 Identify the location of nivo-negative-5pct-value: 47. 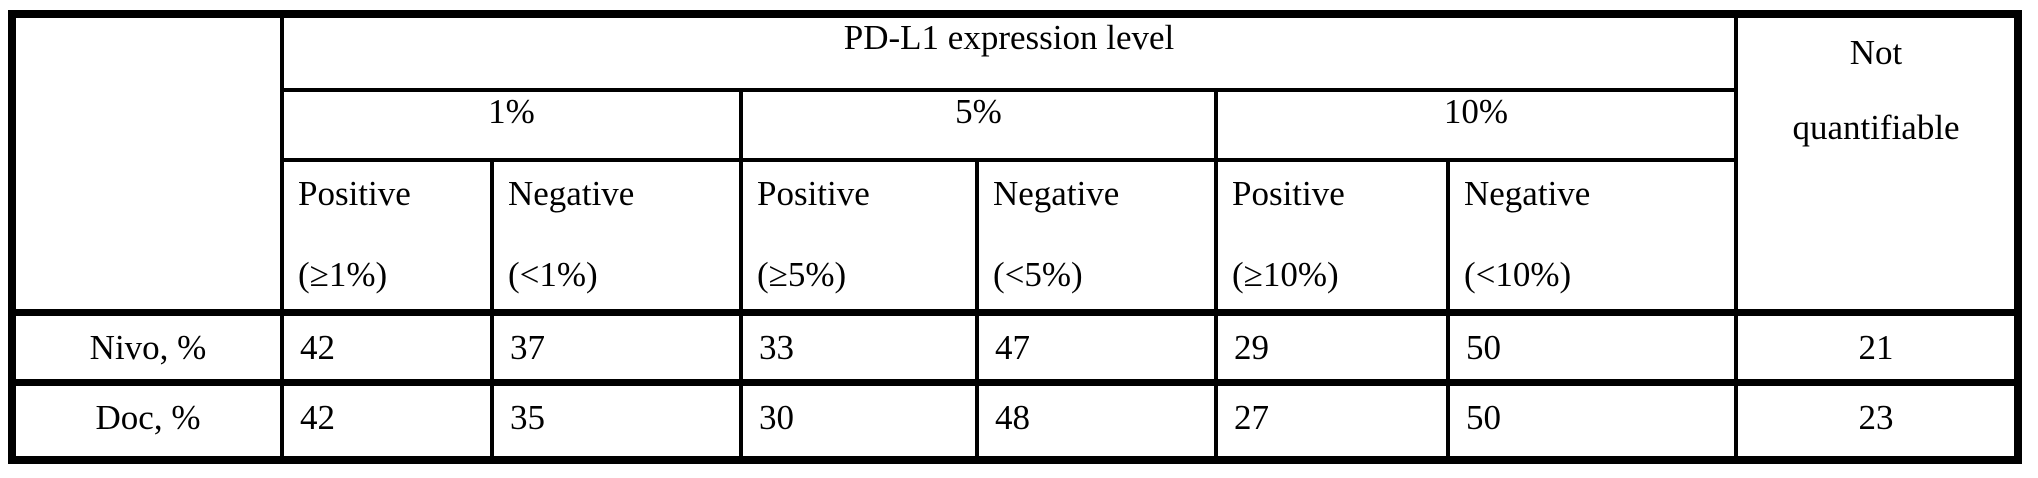
(1096, 346).